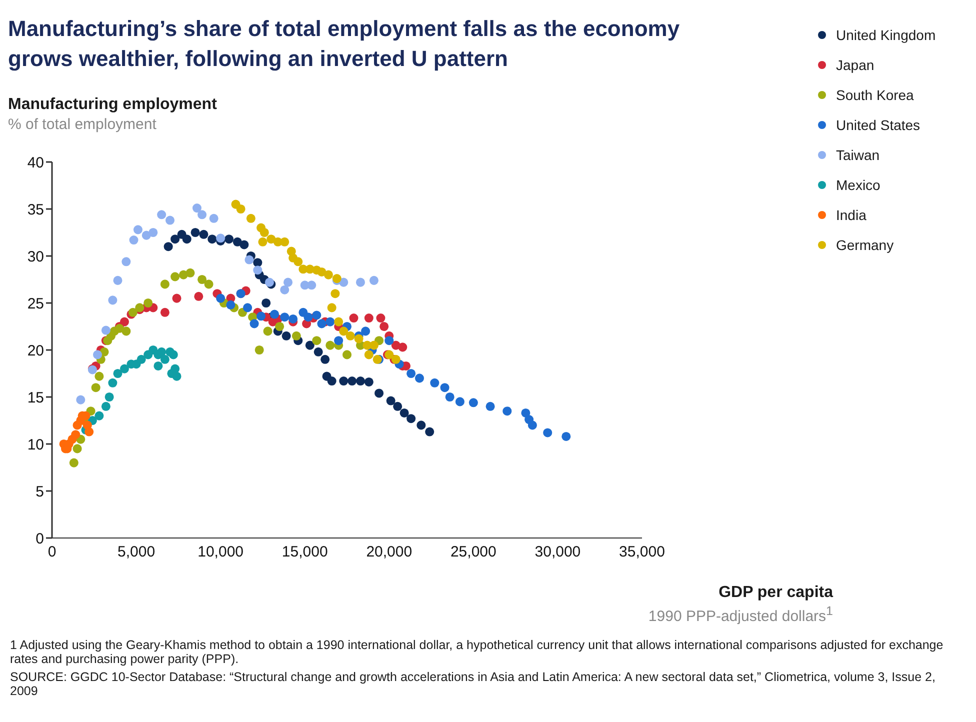  Describe the element at coordinates (35, 397) in the screenshot. I see `y-tick-label: 15` at that location.